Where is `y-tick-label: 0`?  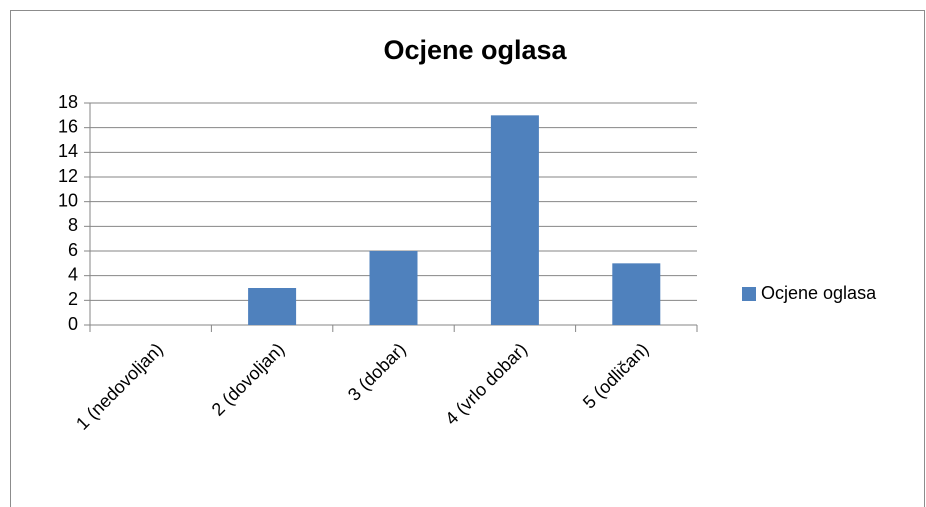 y-tick-label: 0 is located at coordinates (73, 324).